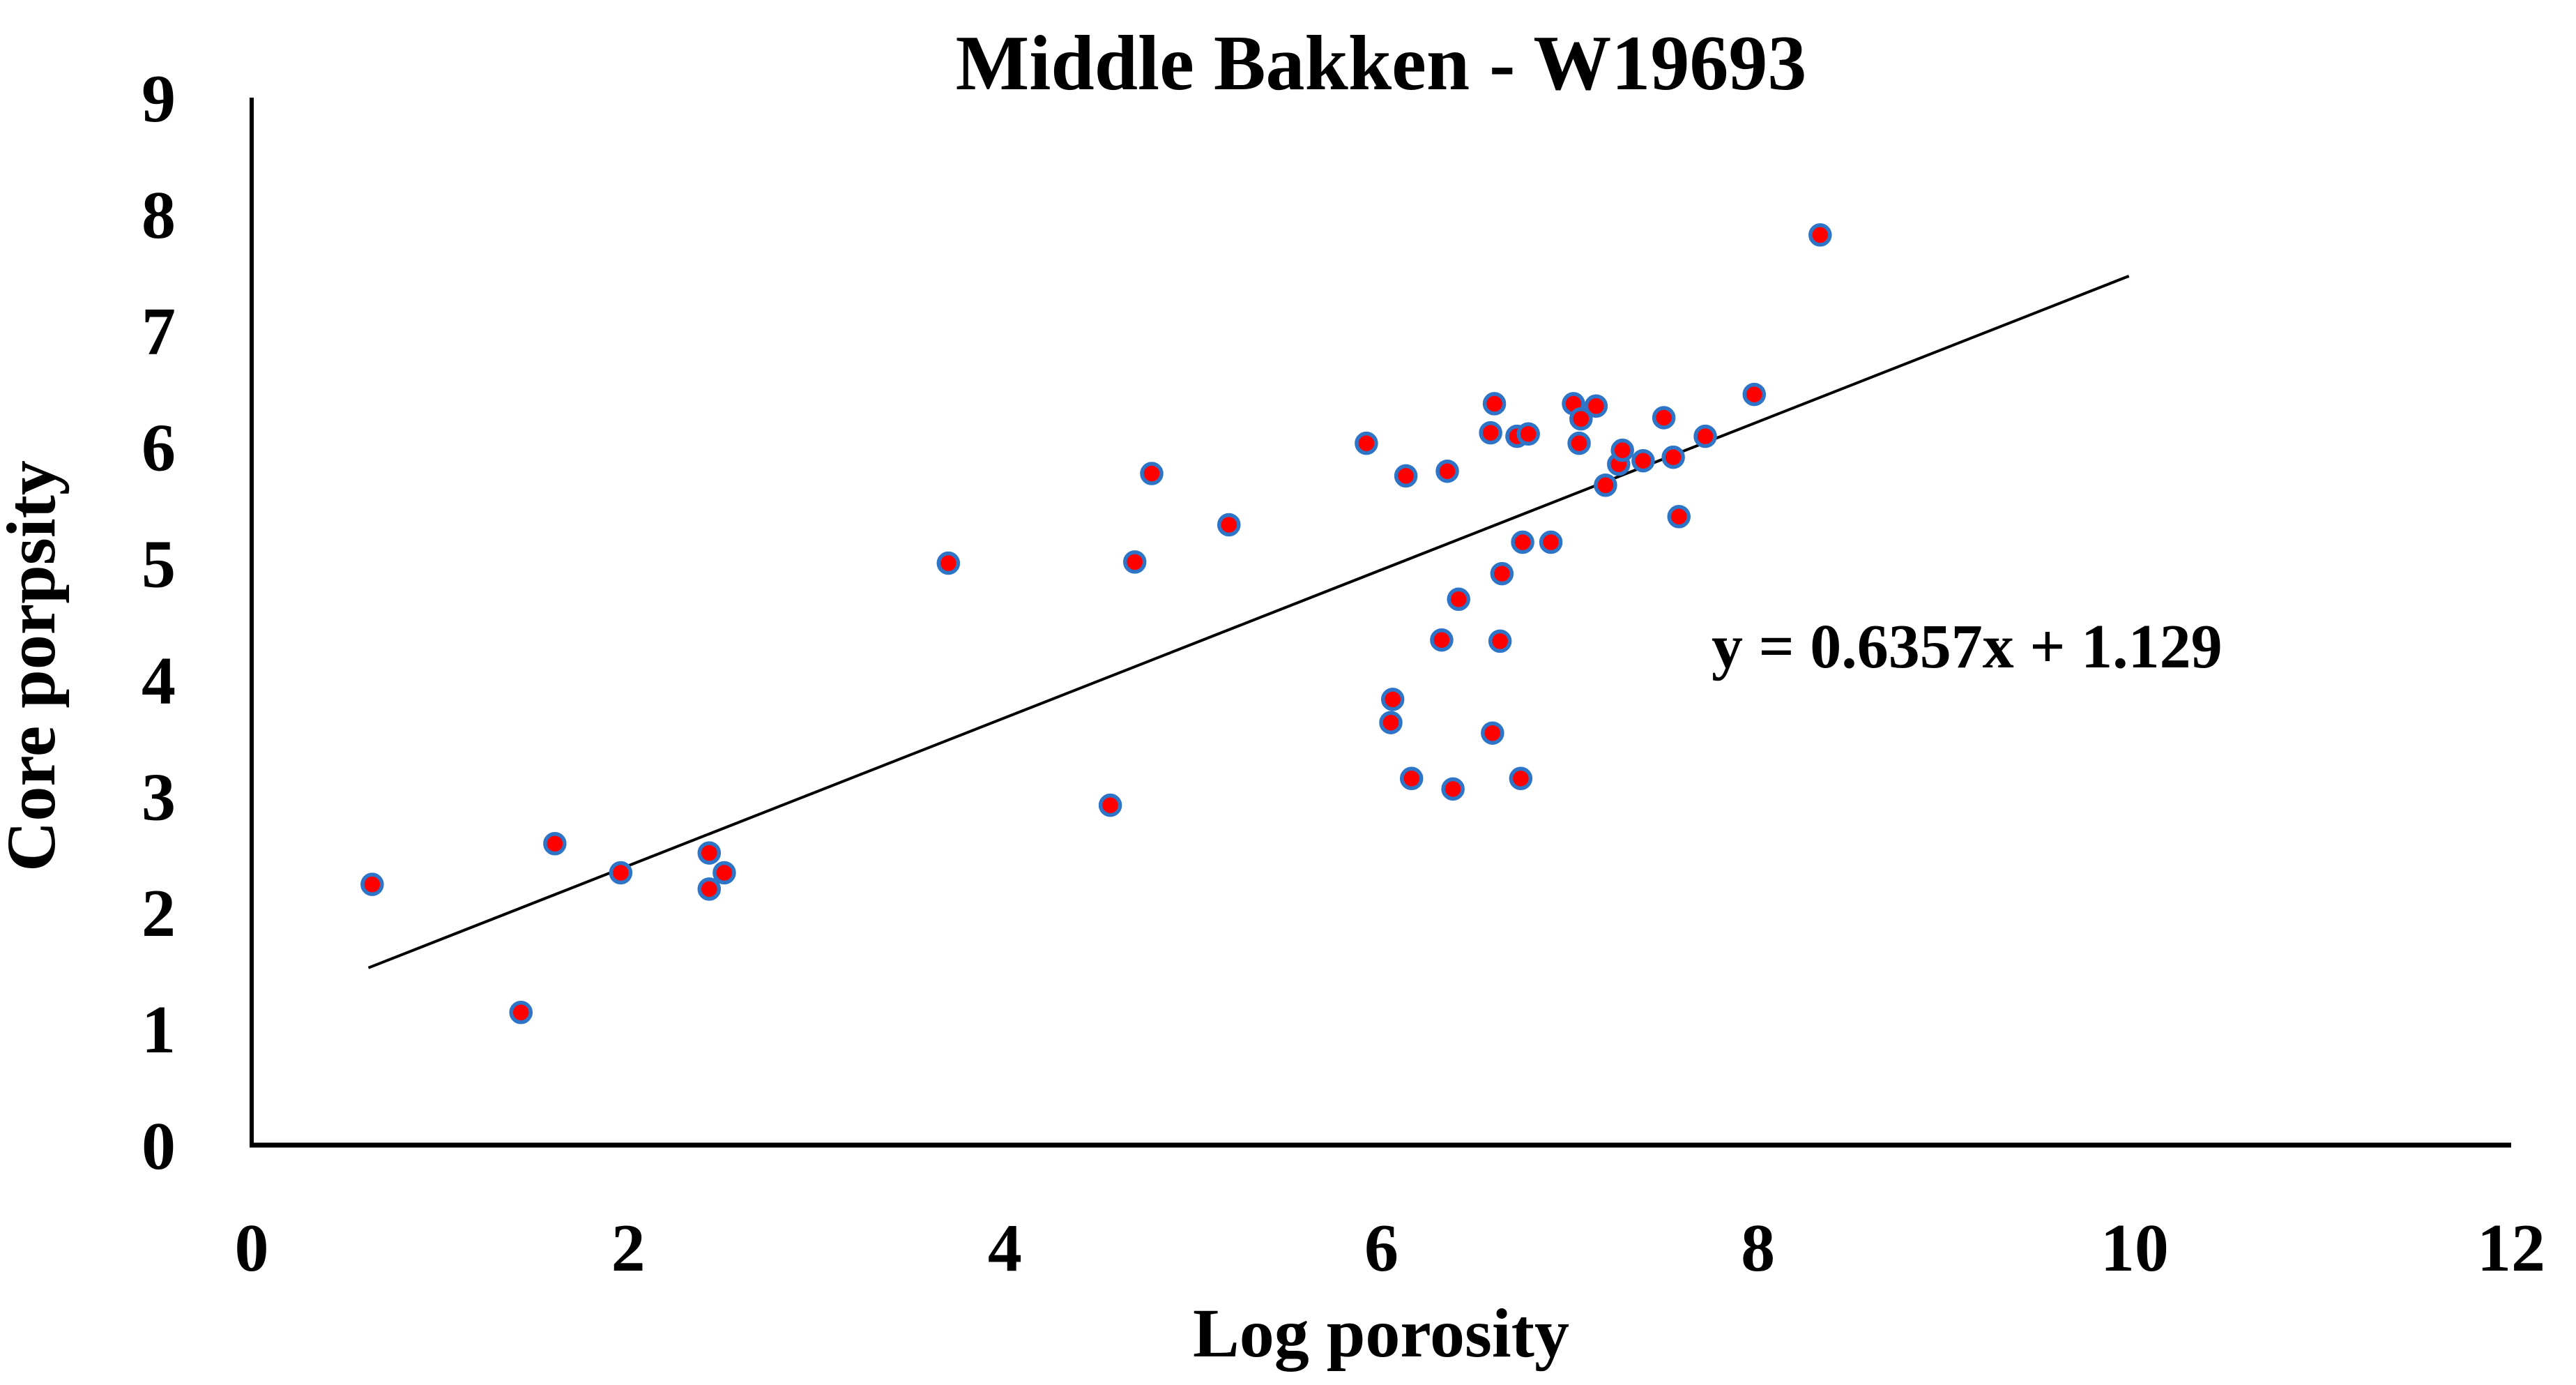  Describe the element at coordinates (159, 448) in the screenshot. I see `y-tick-label: 6` at that location.